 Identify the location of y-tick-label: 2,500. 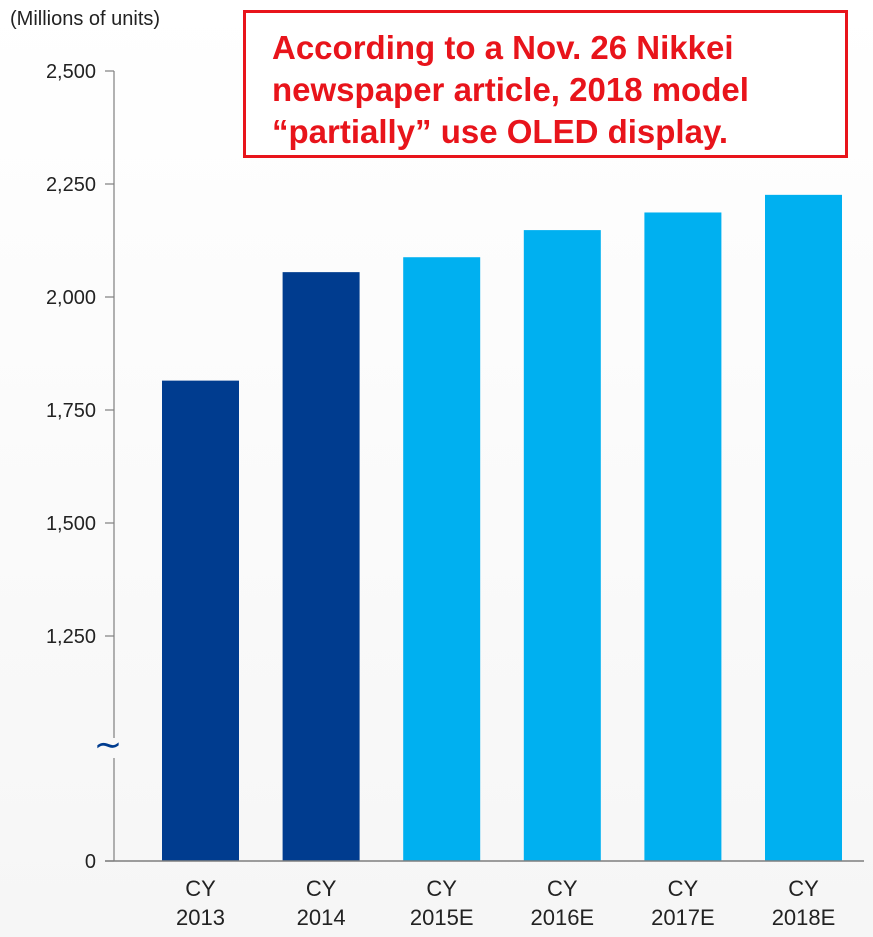
(71, 72).